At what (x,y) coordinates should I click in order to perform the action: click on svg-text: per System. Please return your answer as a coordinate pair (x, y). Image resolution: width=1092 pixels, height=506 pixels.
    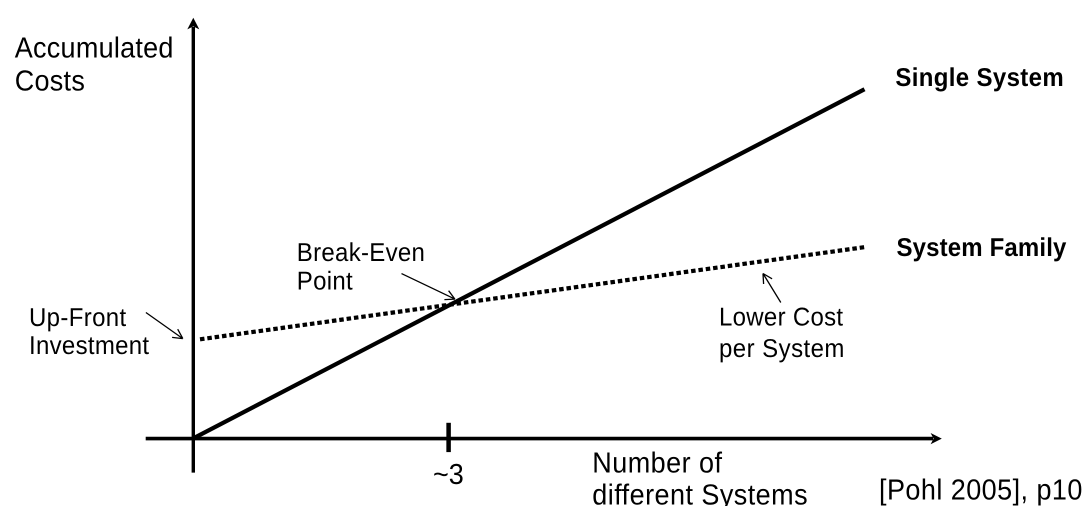
    Looking at the image, I should click on (782, 348).